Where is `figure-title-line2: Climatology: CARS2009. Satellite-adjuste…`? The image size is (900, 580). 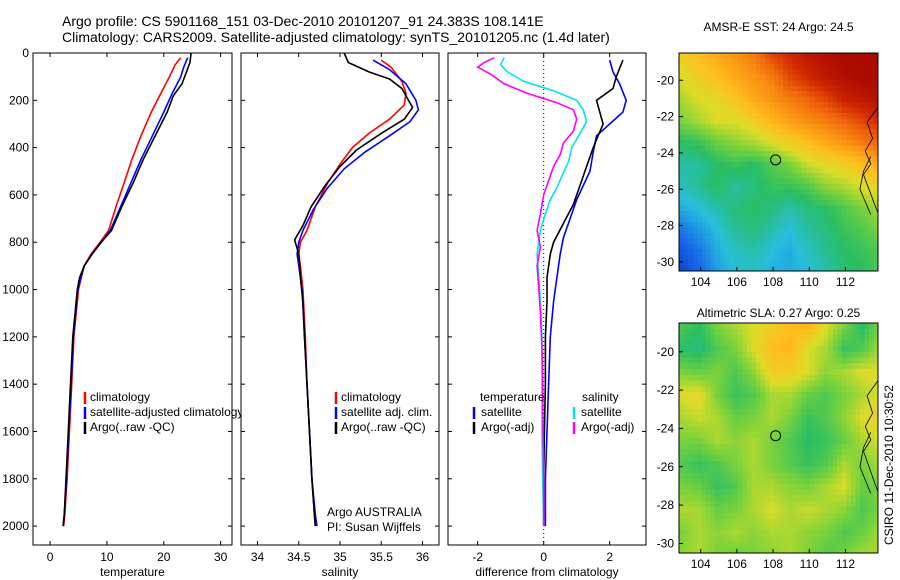
figure-title-line2: Climatology: CARS2009. Satellite-adjuste… is located at coordinates (336, 37).